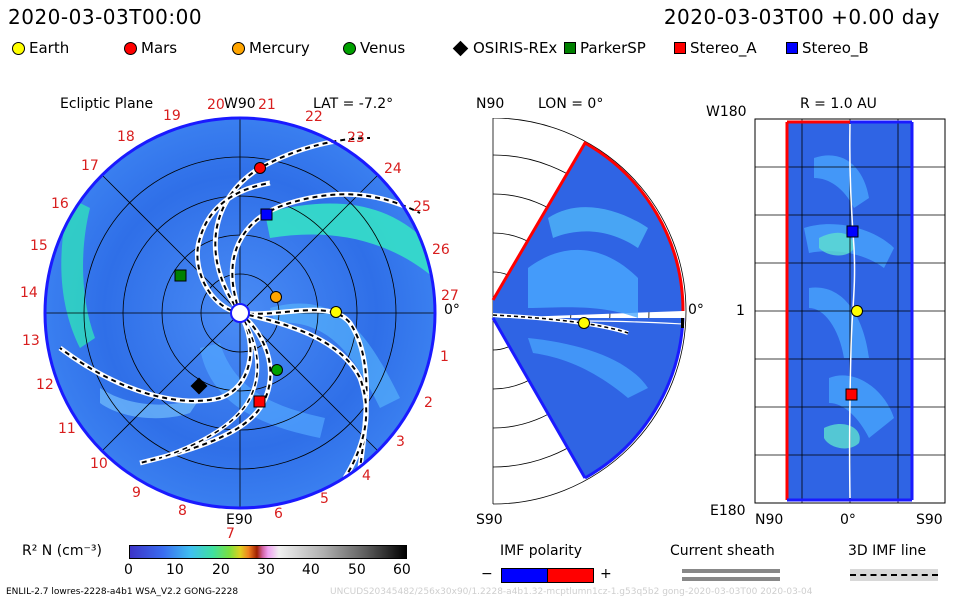  Describe the element at coordinates (489, 520) in the screenshot. I see `meridional-bottom-label: S90` at that location.